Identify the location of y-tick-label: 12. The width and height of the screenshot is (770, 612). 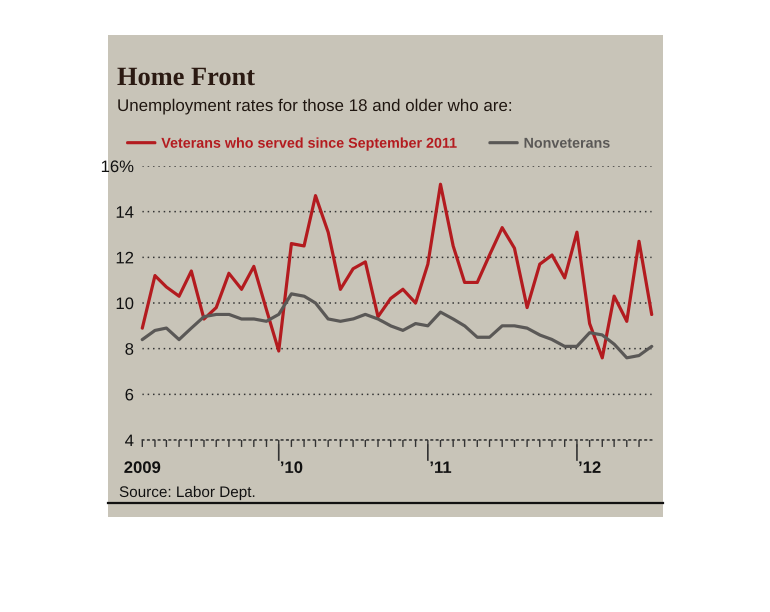
(125, 258).